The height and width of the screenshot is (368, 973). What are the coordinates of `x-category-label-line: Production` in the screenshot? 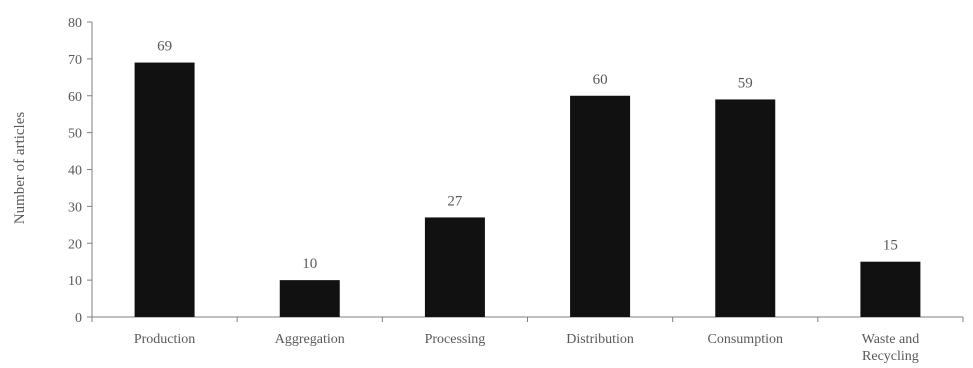 It's located at (164, 339).